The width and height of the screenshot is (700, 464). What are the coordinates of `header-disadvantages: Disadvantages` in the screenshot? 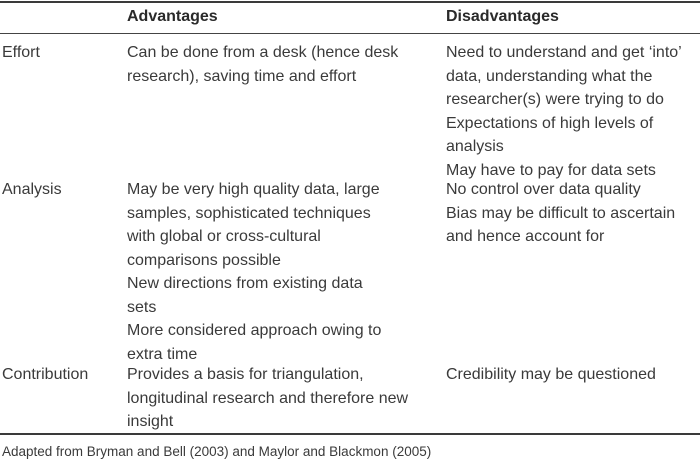 It's located at (502, 16).